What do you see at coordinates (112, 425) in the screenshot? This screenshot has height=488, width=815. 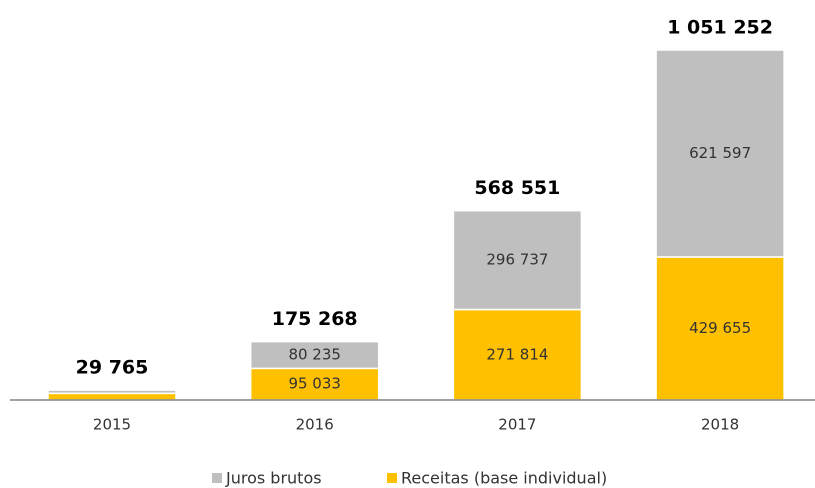 I see `x-tick-label: 2015` at bounding box center [112, 425].